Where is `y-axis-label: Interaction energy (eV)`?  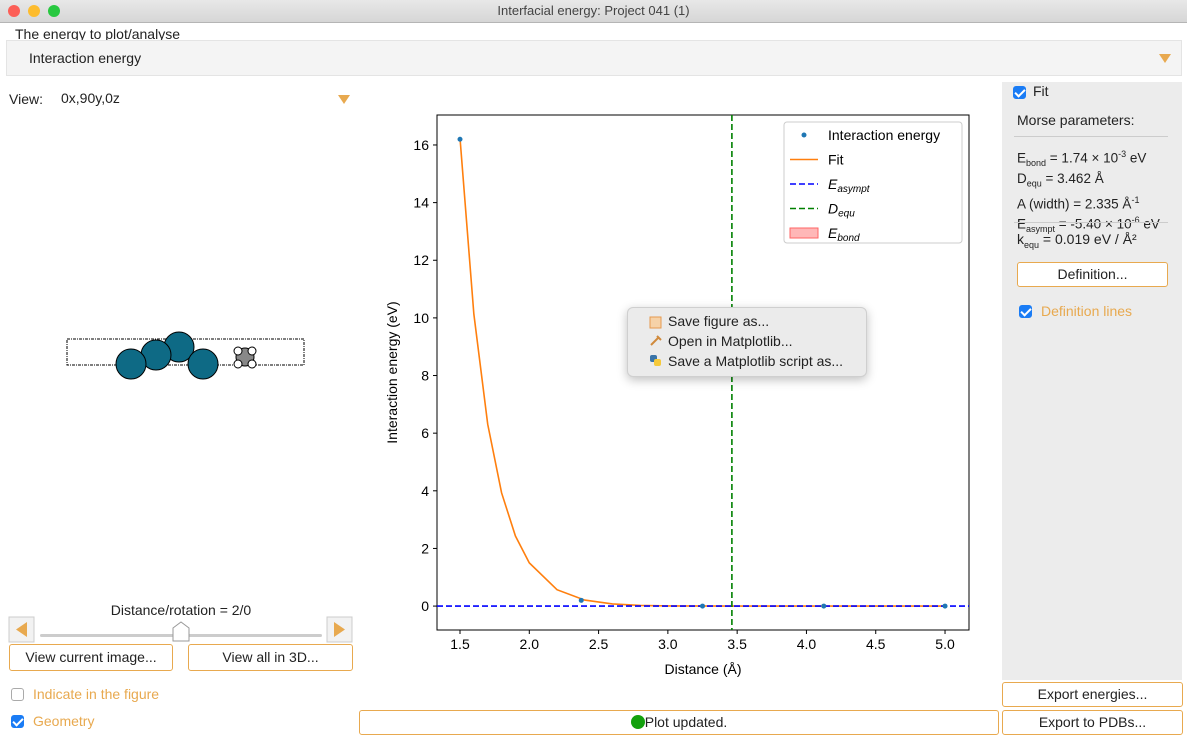
y-axis-label: Interaction energy (eV) is located at coordinates (392, 372).